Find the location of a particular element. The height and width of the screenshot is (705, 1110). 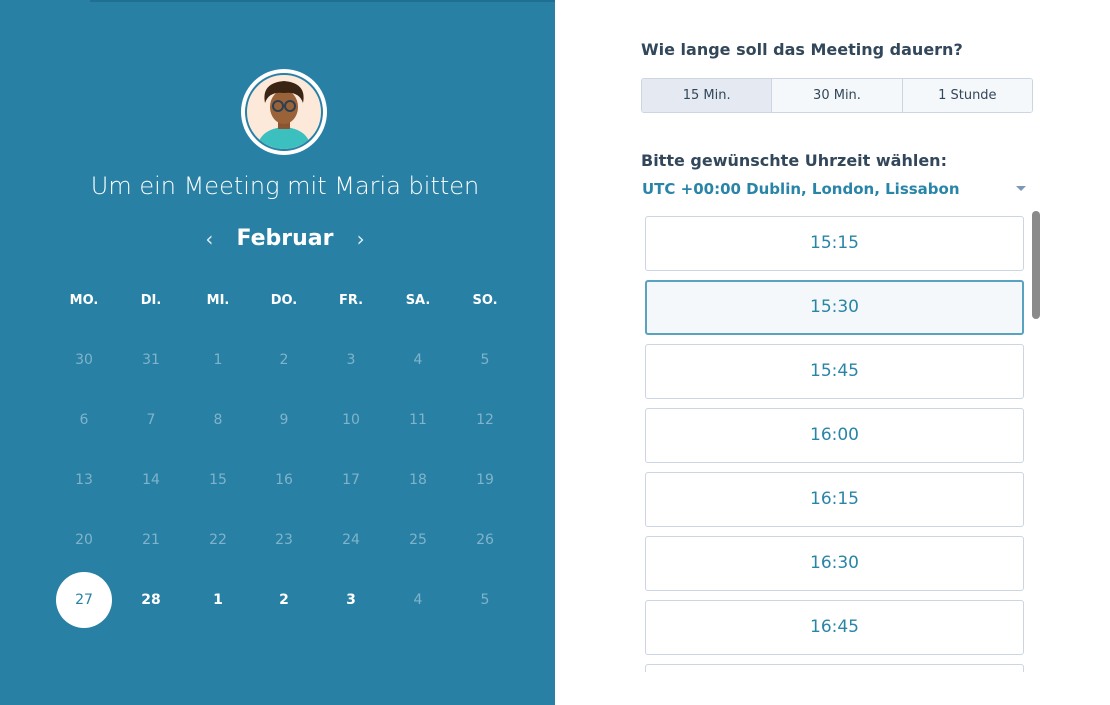

time-slot is located at coordinates (834, 668).